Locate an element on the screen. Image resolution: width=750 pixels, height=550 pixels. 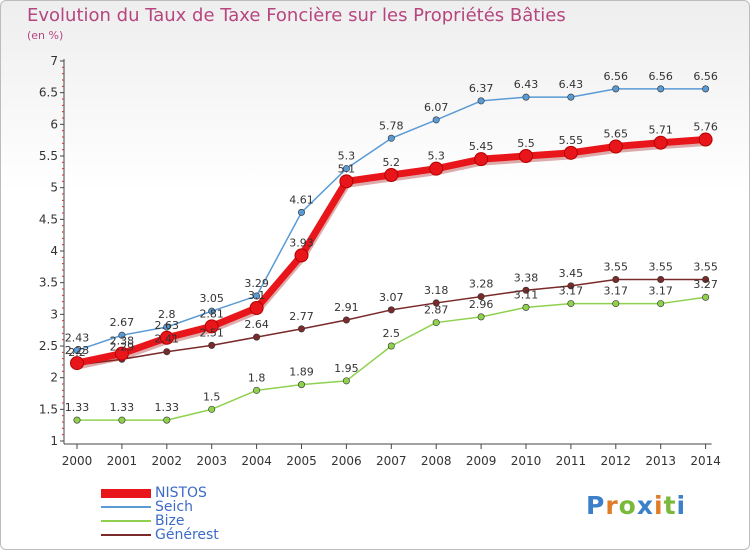
x-tick-label: 2011 is located at coordinates (571, 461).